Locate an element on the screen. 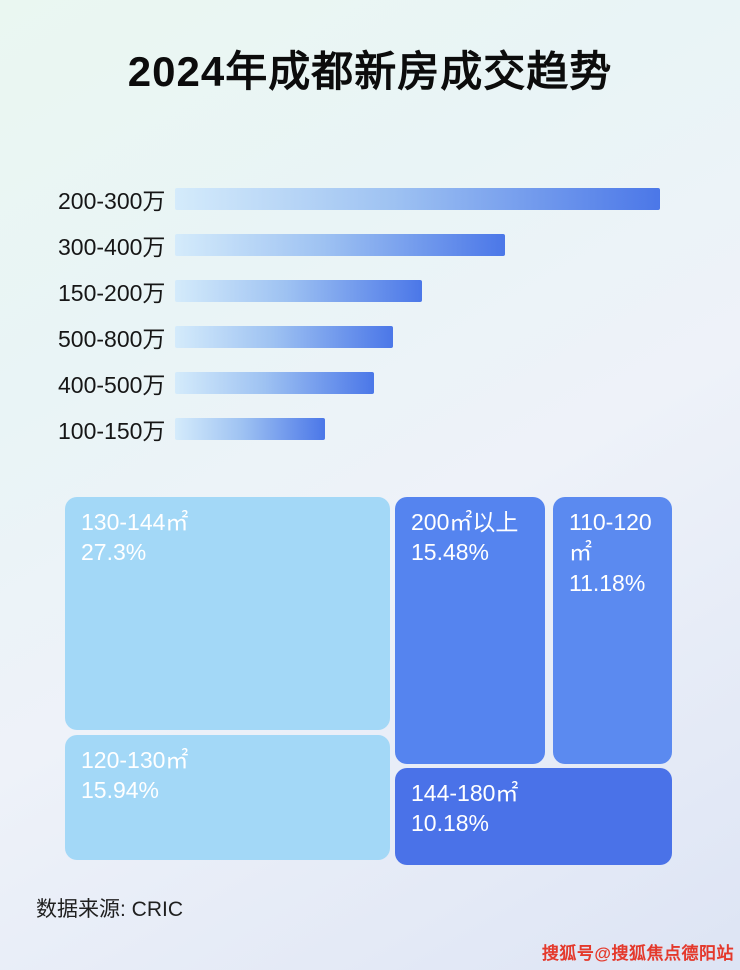 This screenshot has height=970, width=740. bar-label: 100-150万 is located at coordinates (112, 431).